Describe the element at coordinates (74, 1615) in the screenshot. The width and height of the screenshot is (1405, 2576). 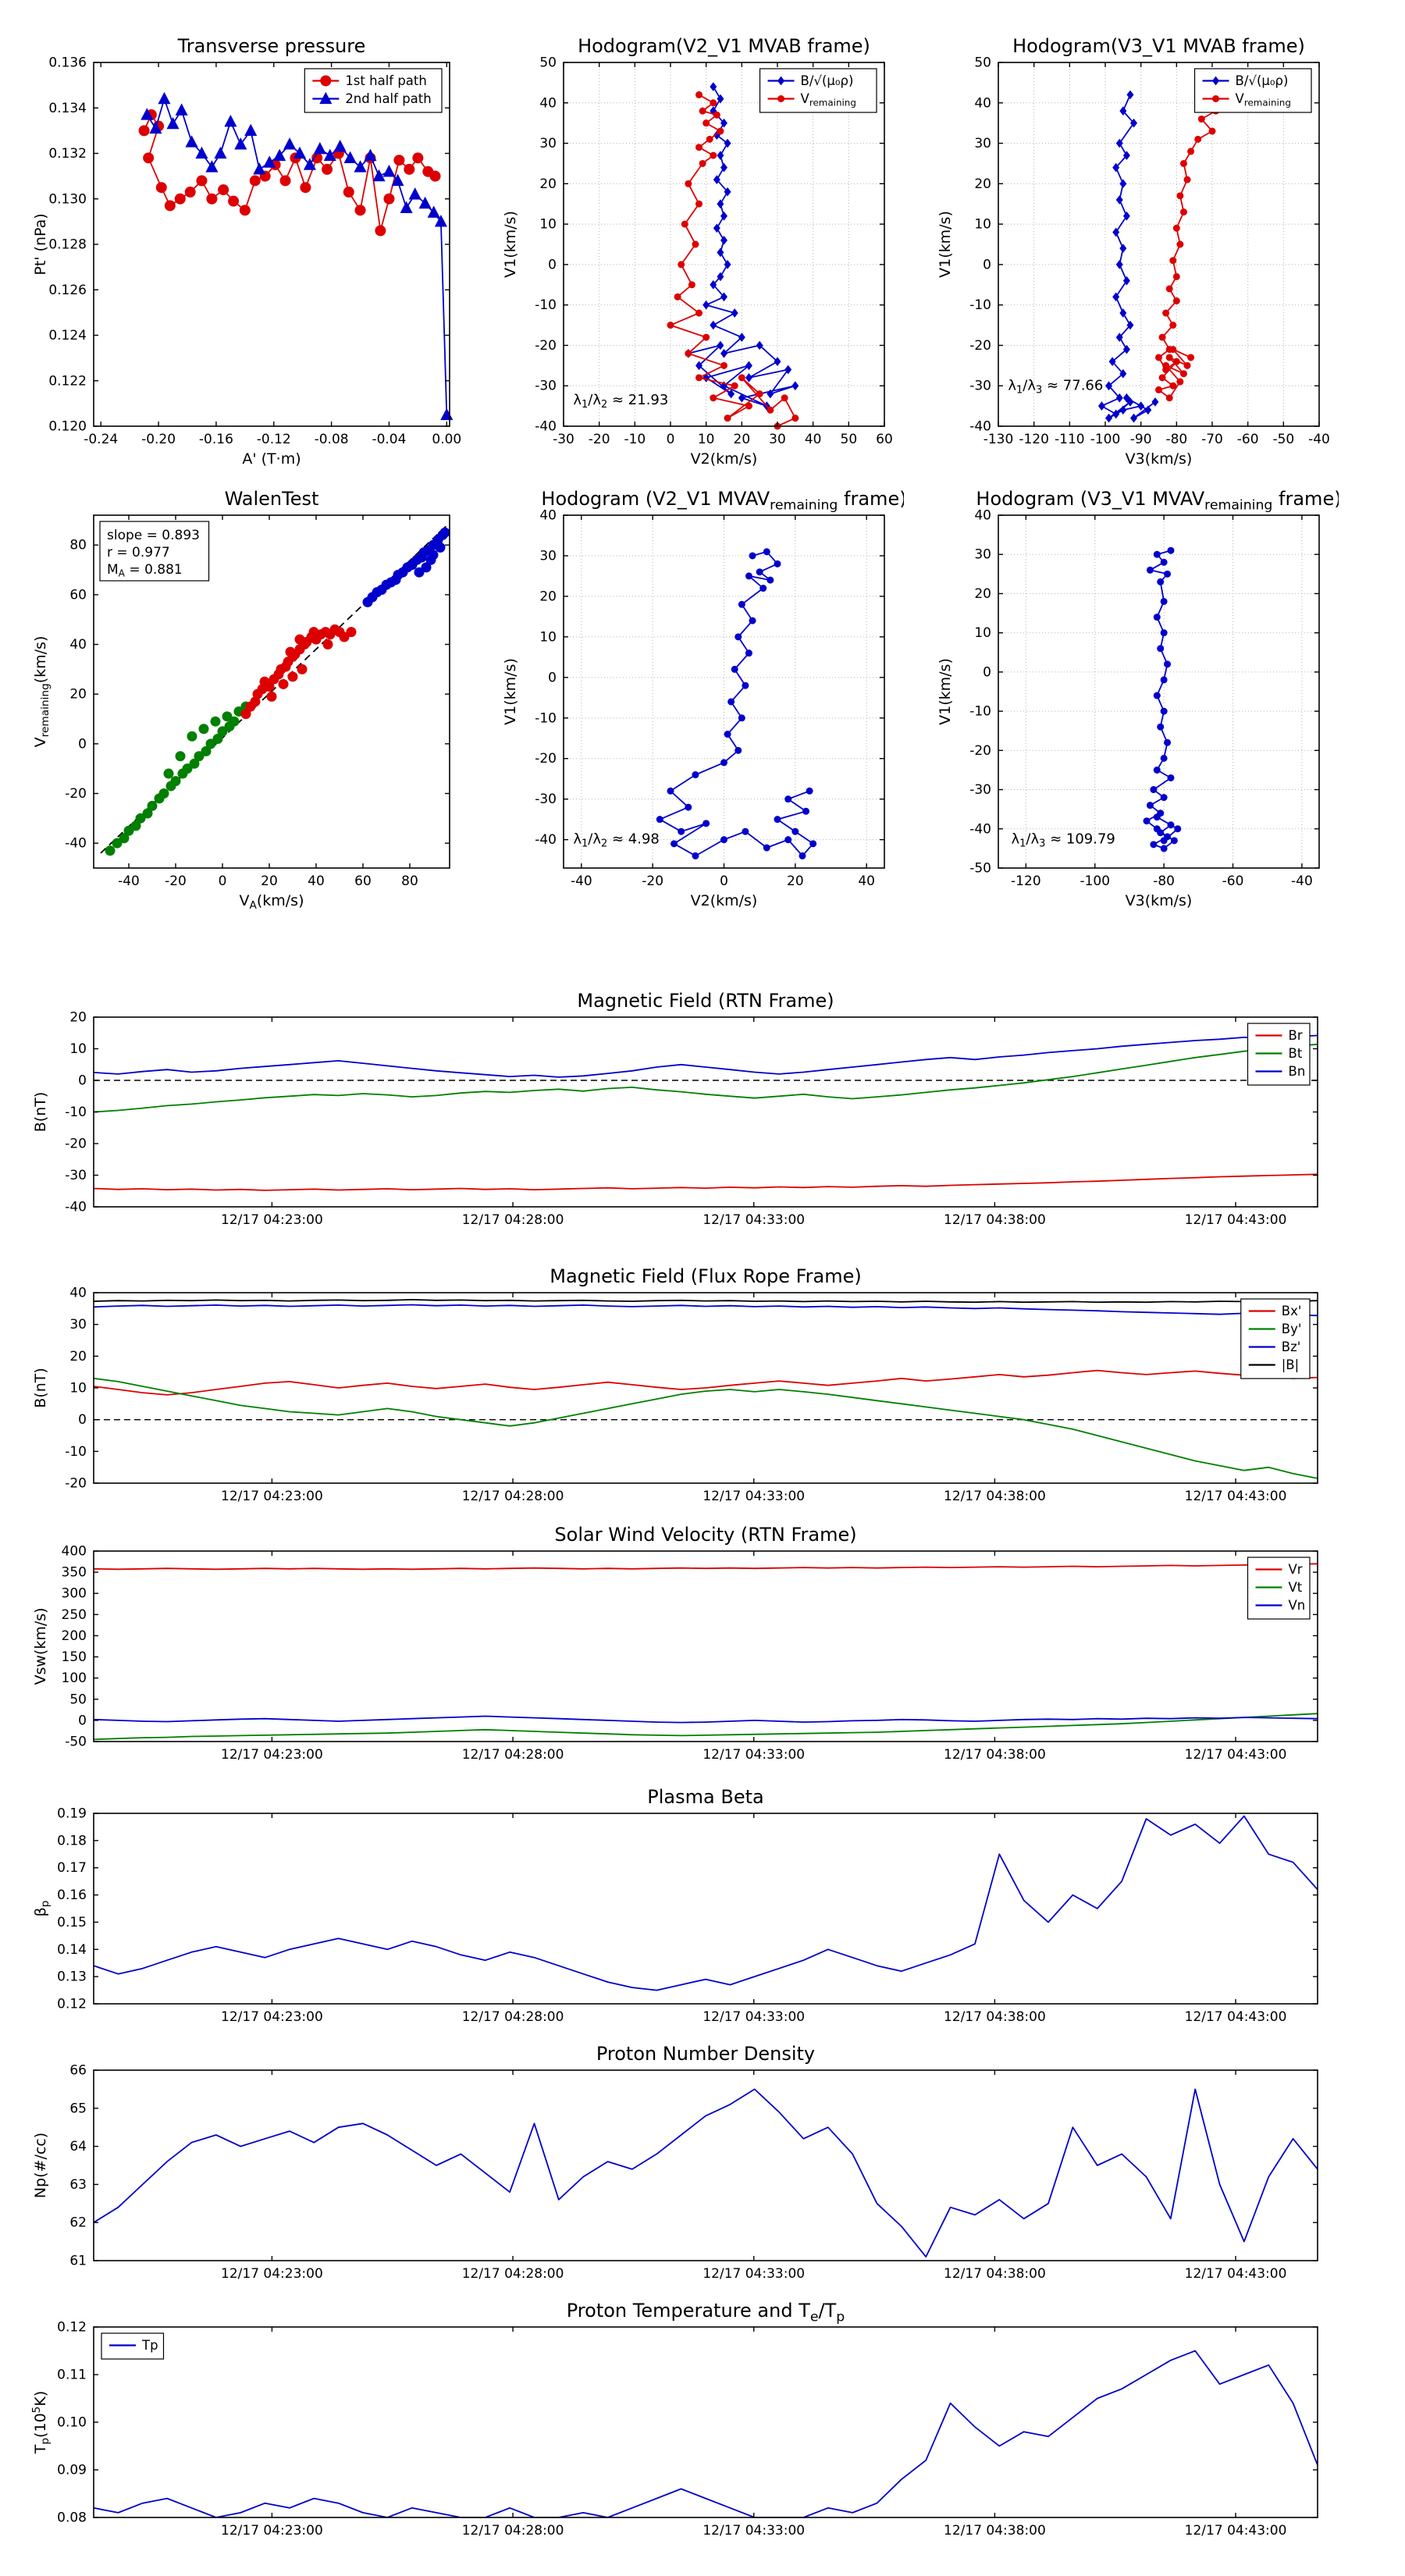
I see `svg-text: 250` at that location.